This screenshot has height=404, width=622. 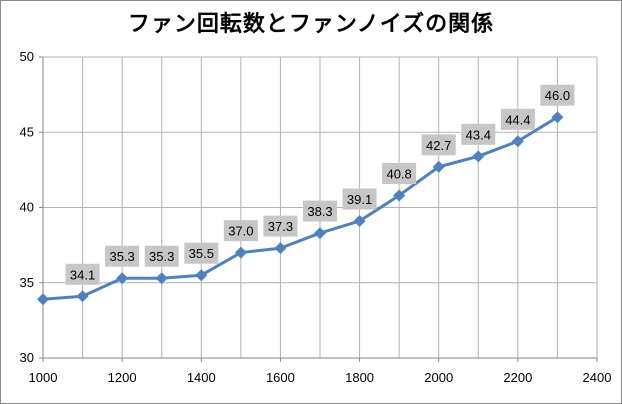 I want to click on x-tick-label: 1000, so click(x=43, y=377).